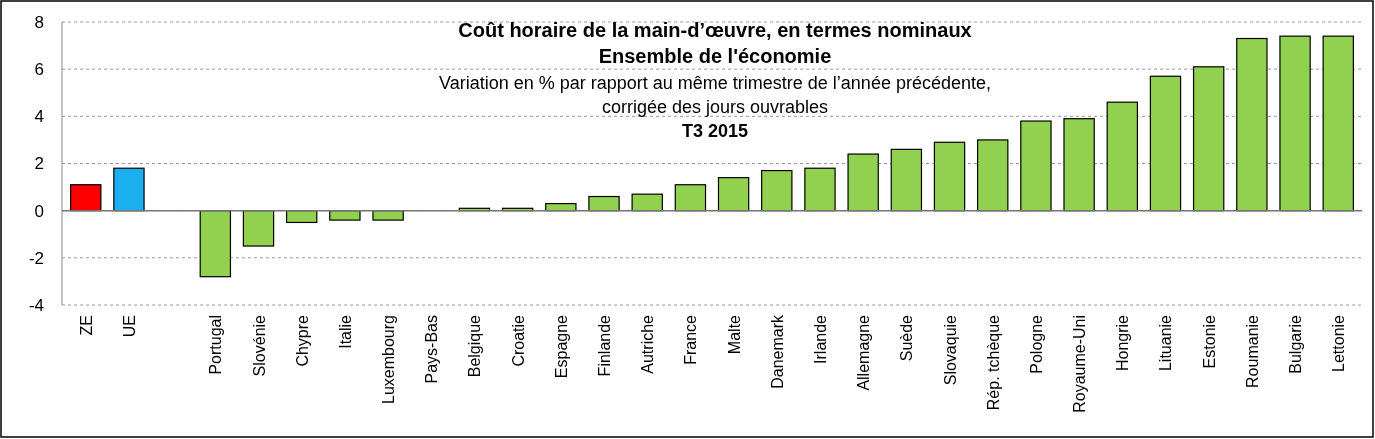  I want to click on x-tick-label: Chypre, so click(302, 340).